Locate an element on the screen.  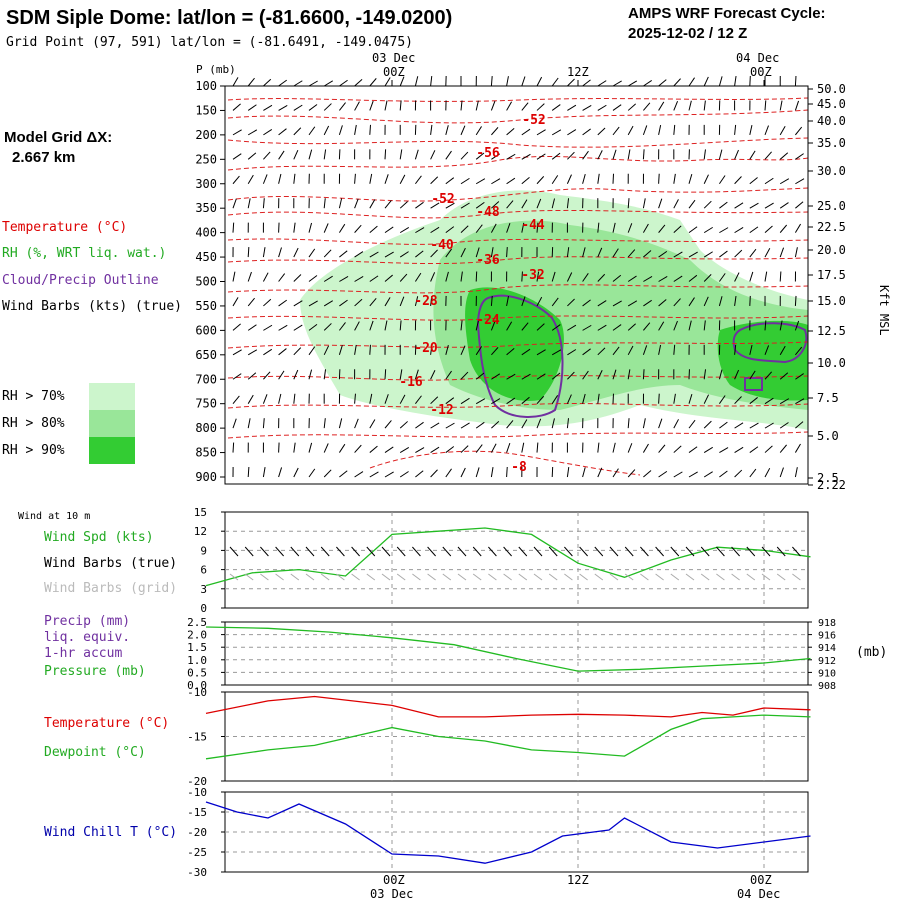
rh-legend: RH > 70% RH > 80% RH > 90% is located at coordinates (68, 423).